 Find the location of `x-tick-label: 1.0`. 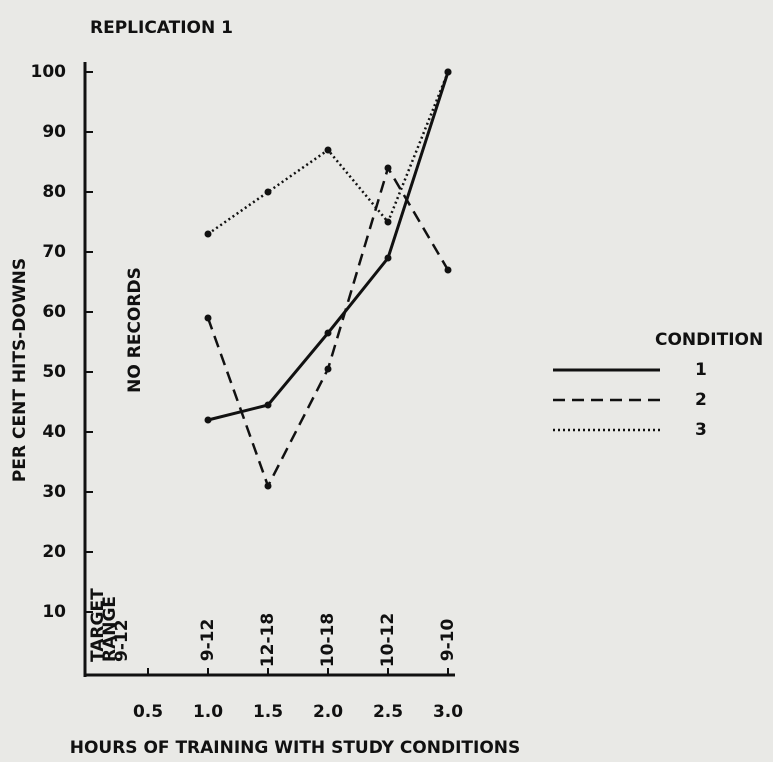

x-tick-label: 1.0 is located at coordinates (208, 712).